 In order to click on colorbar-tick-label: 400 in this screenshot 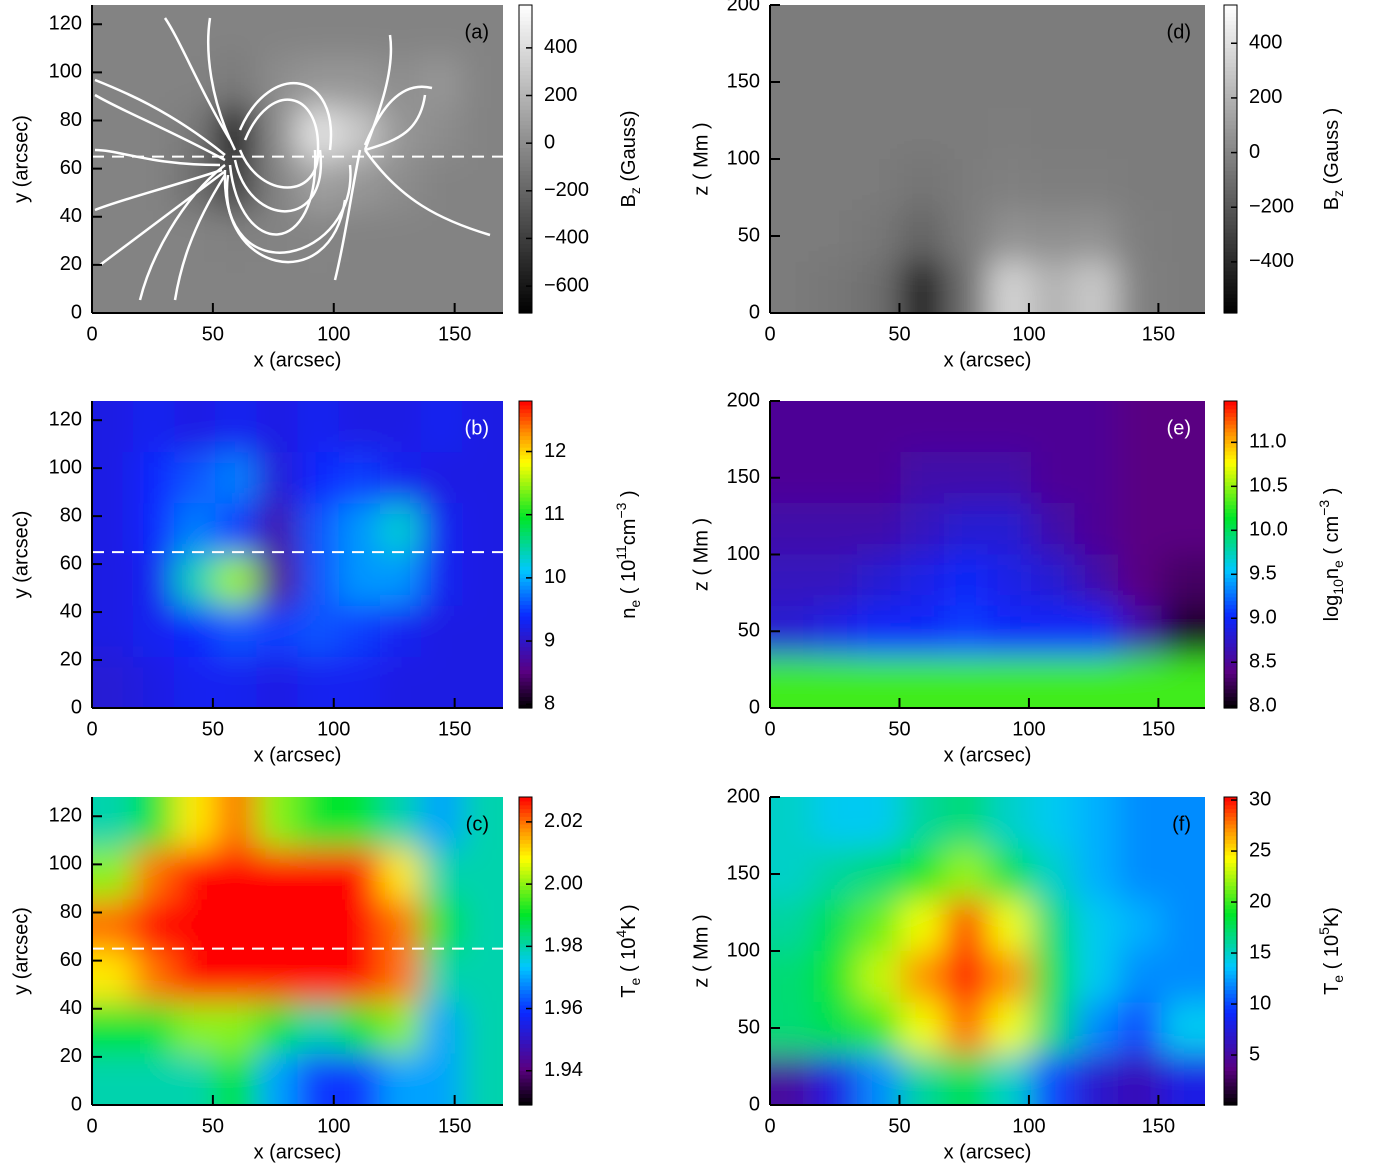, I will do `click(1265, 43)`.